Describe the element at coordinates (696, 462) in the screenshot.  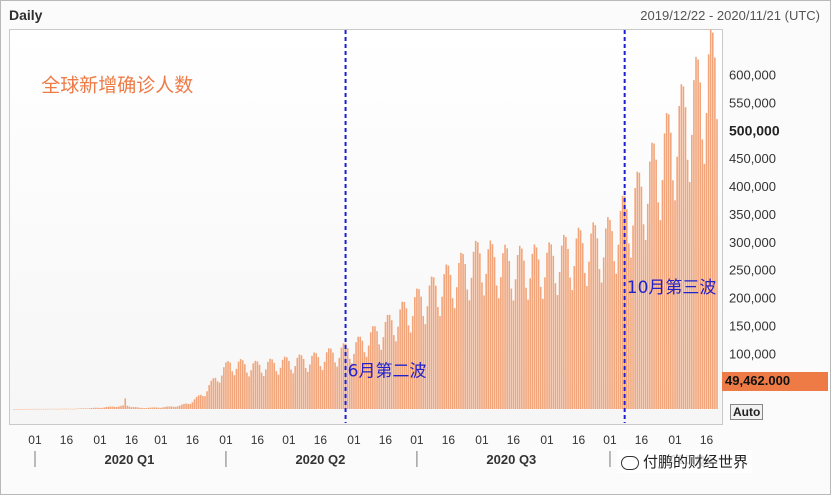
I see `watermark-text: 付鹏的财经世界` at that location.